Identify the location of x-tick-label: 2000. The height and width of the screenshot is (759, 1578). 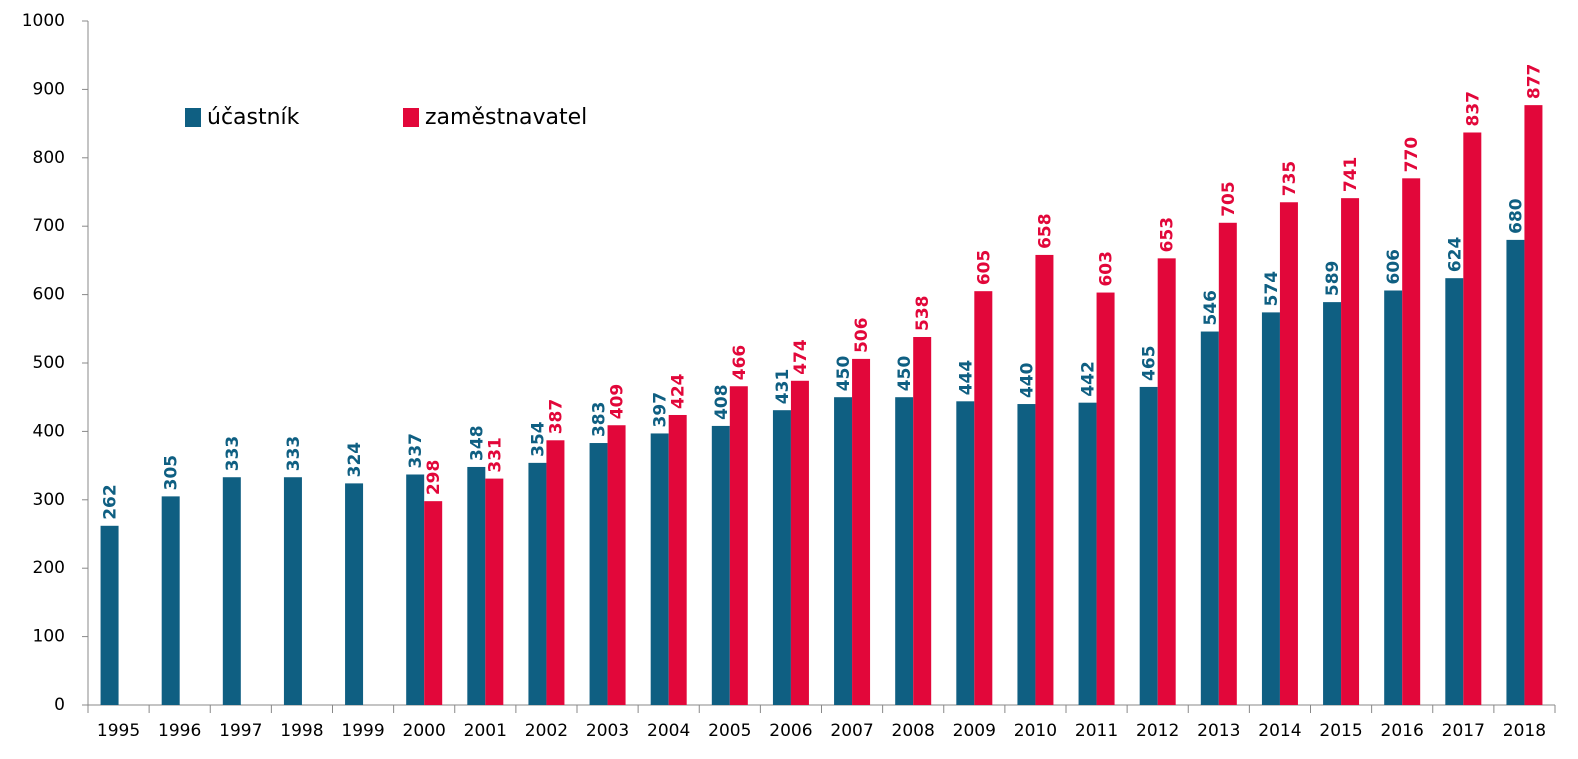
(424, 731).